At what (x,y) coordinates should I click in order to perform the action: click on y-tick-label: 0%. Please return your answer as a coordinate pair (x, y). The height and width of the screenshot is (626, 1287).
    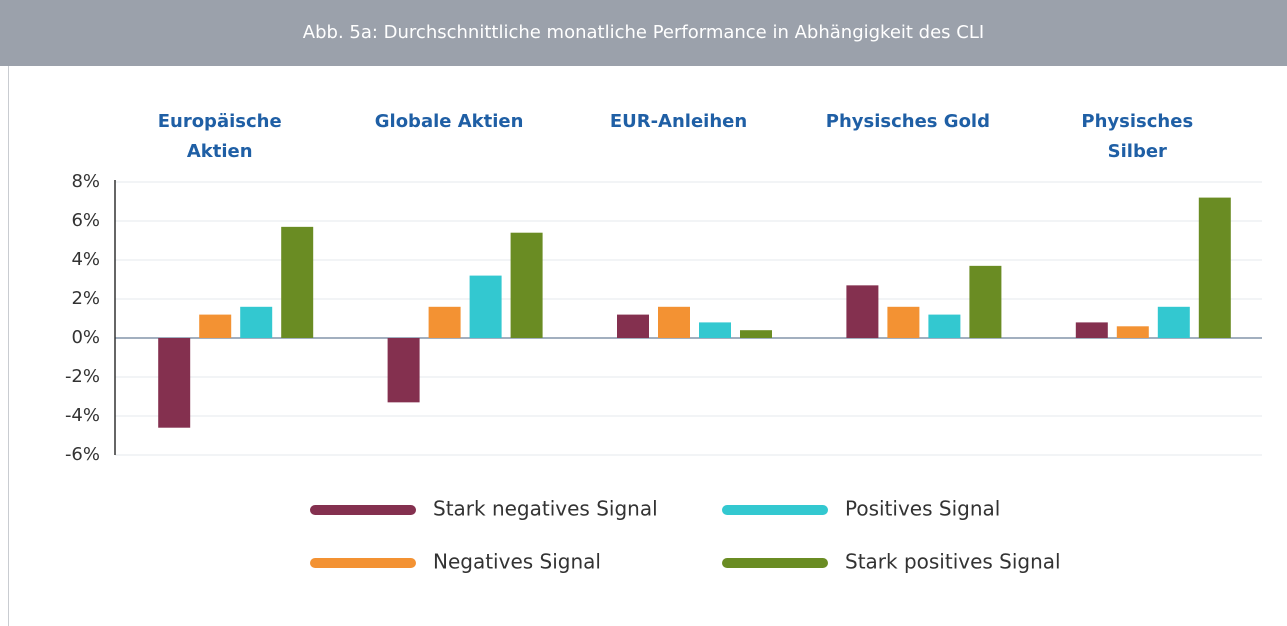
    Looking at the image, I should click on (85, 337).